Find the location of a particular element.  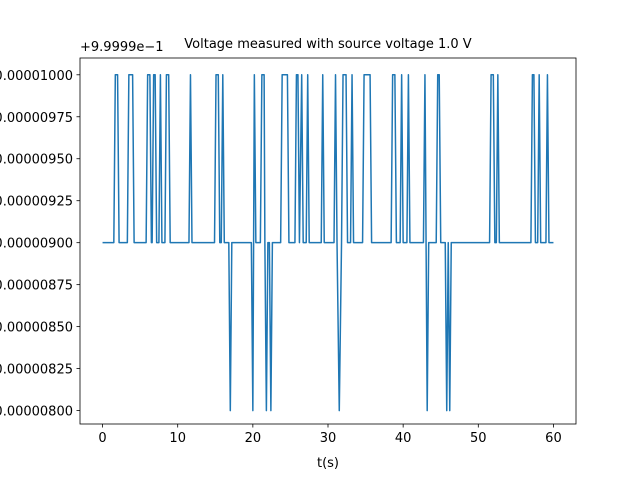

x-tick-label: 0 is located at coordinates (102, 438).